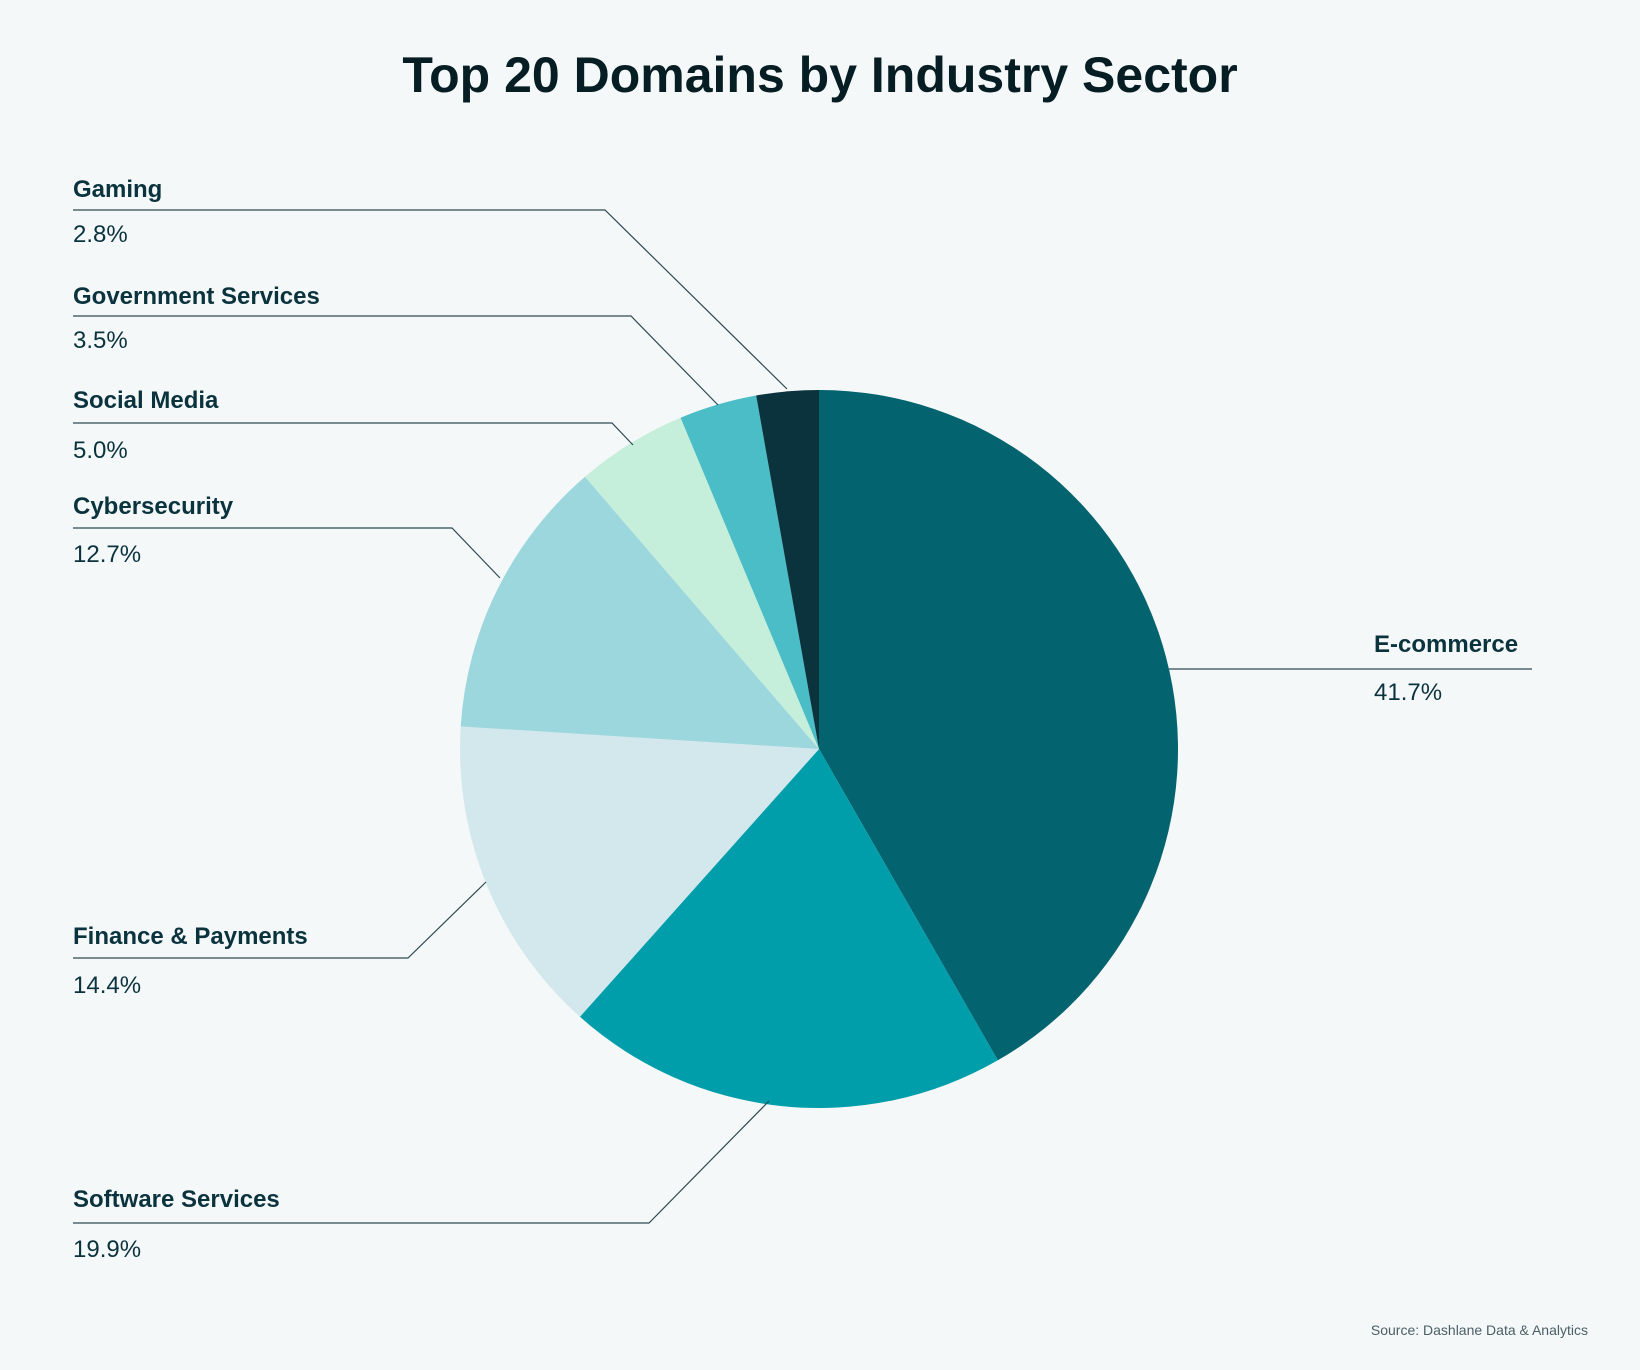  I want to click on pie-slice-government-services, so click(749, 572).